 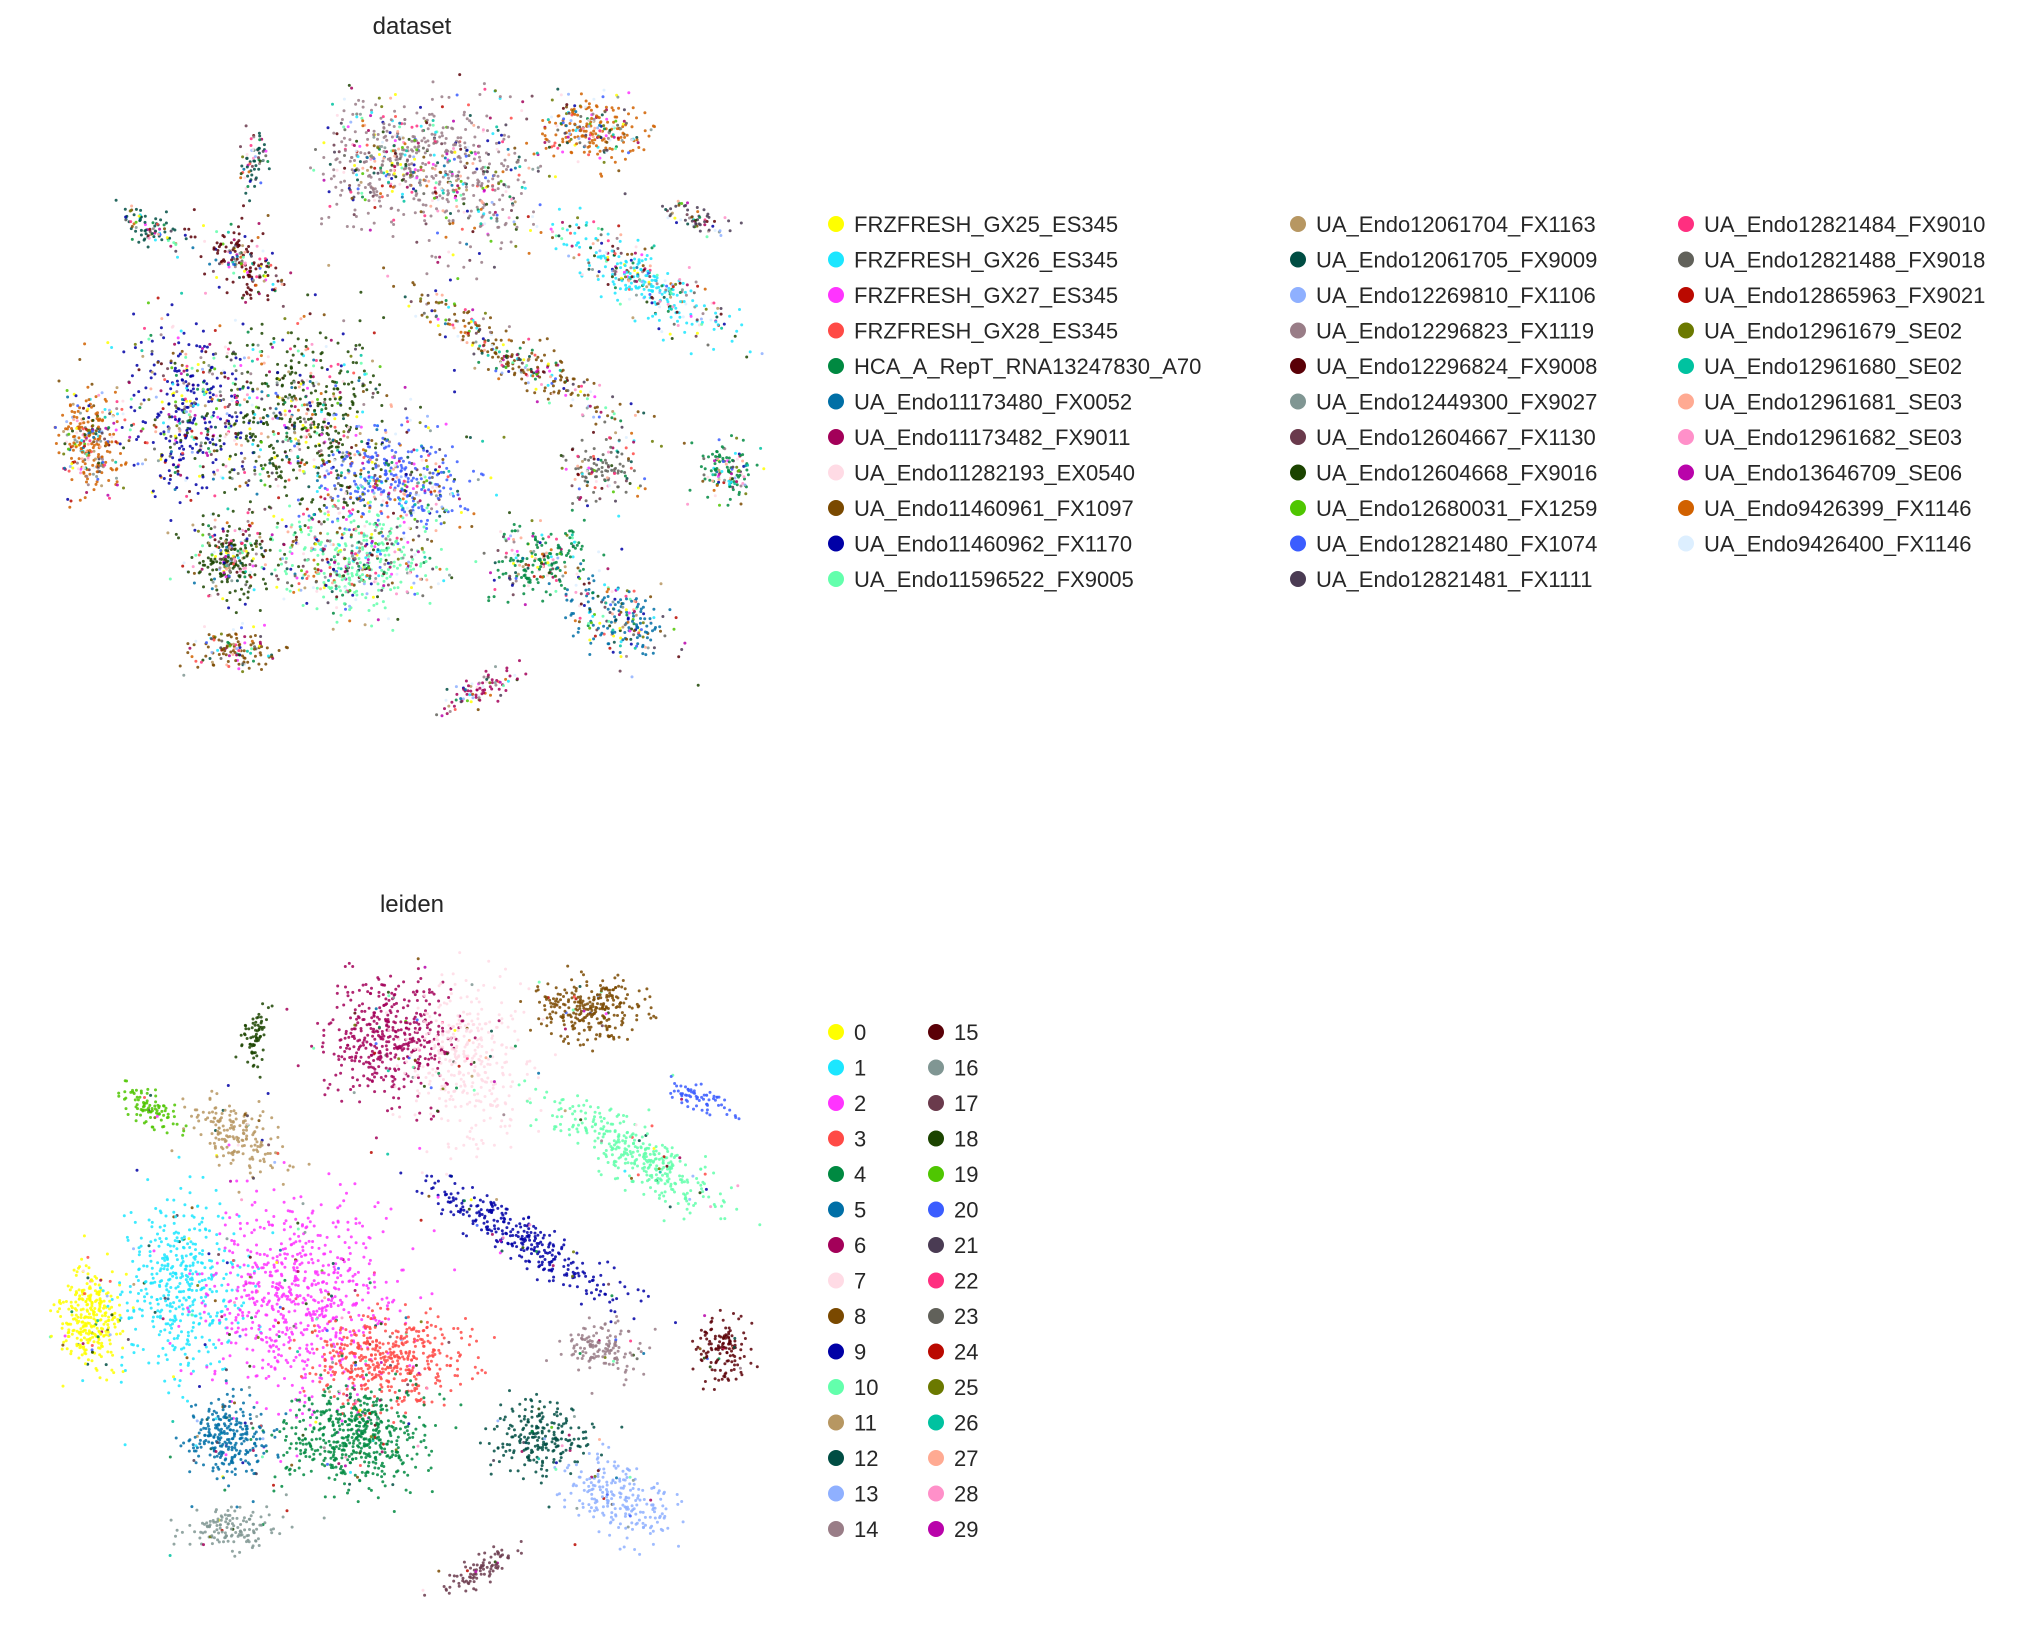 I want to click on point-ua-endo12961682-se03, so click(x=511, y=199).